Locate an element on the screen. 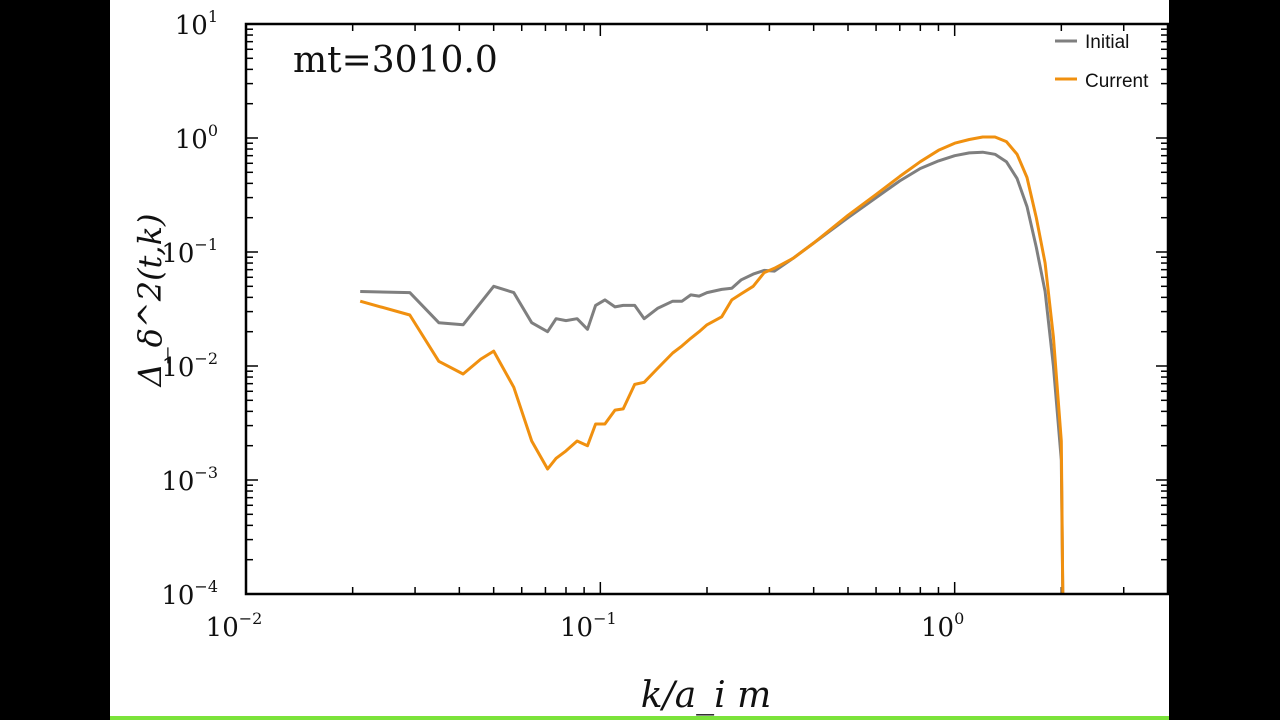 The width and height of the screenshot is (1280, 720). x-tick-label: 10⁰ is located at coordinates (942, 626).